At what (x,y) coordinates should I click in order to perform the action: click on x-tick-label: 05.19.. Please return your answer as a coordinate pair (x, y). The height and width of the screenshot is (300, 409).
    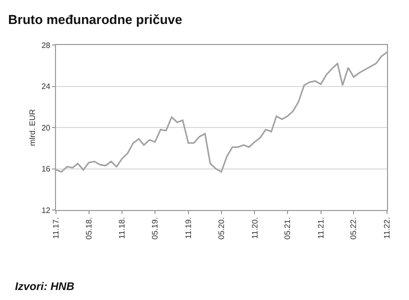
    Looking at the image, I should click on (155, 228).